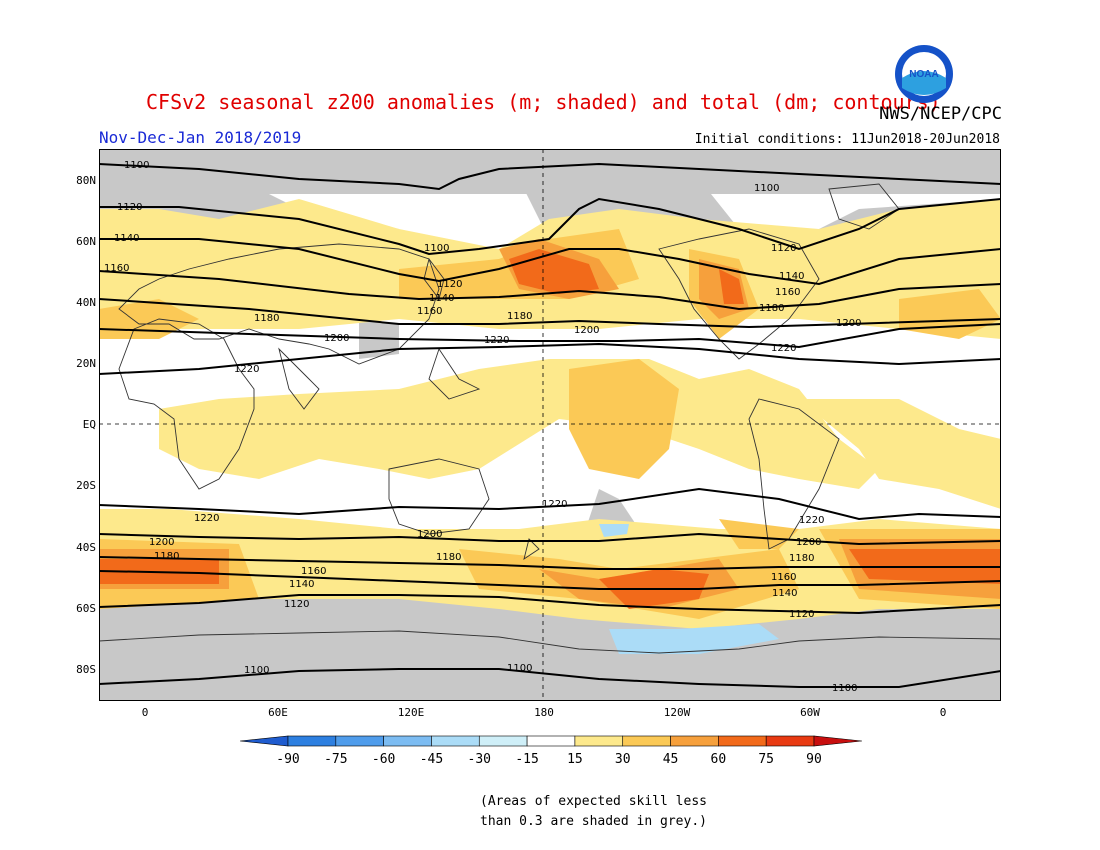 The image size is (1100, 850). Describe the element at coordinates (264, 741) in the screenshot. I see `colorbar-arrow-low` at that location.